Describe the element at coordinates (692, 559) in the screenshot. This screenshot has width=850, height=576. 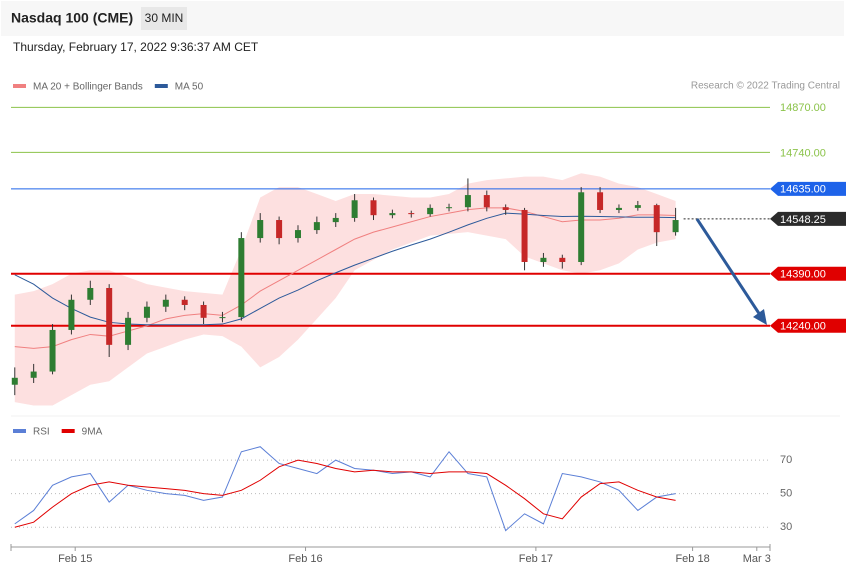
I see `x-tick-label: Feb 18` at that location.